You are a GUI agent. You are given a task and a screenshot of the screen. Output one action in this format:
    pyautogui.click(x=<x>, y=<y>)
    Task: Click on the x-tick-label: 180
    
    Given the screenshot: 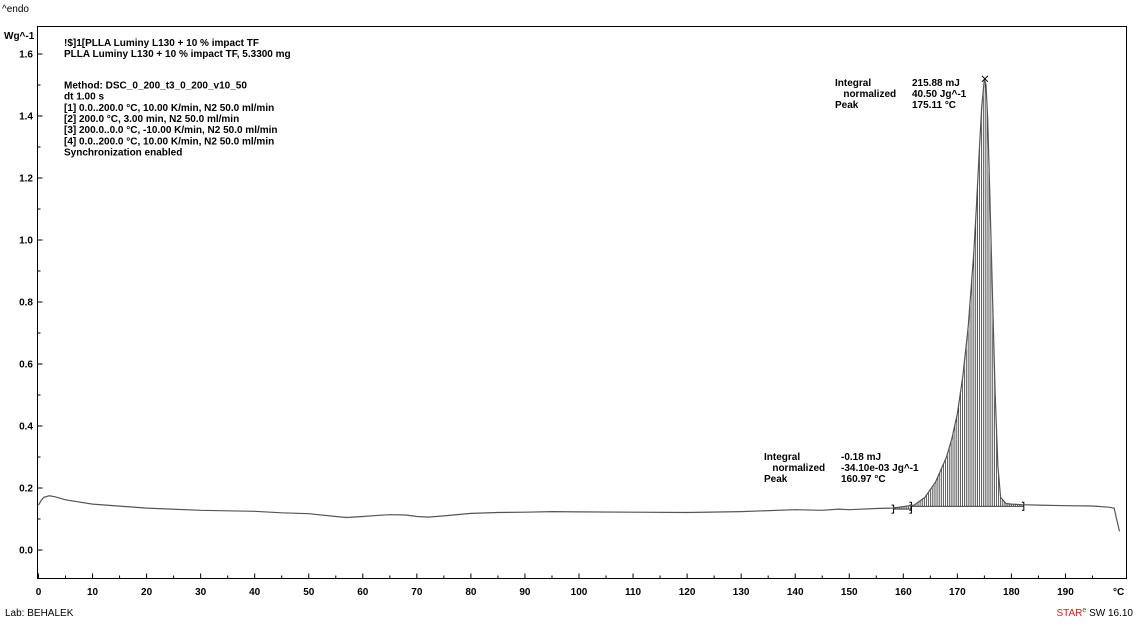 What is the action you would take?
    pyautogui.click(x=1011, y=592)
    